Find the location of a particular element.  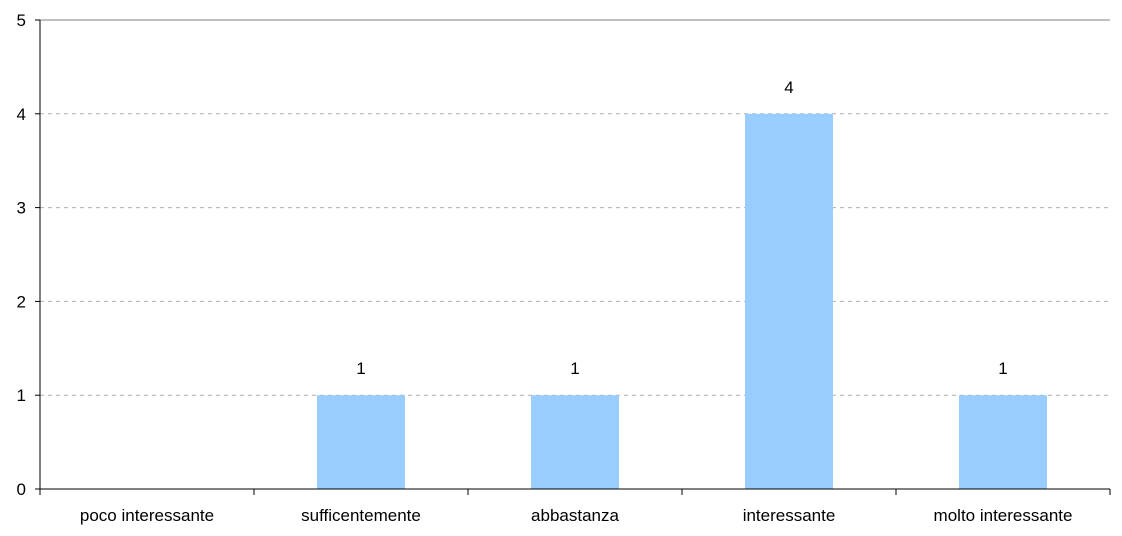

y-tick-label: 1 is located at coordinates (21, 395).